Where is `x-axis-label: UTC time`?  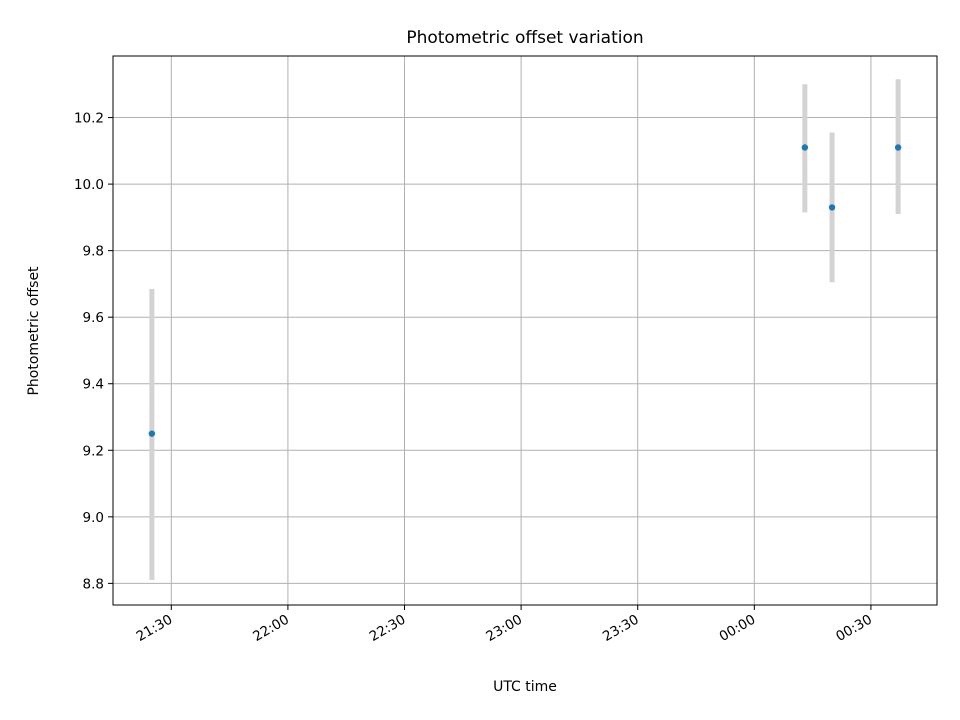 x-axis-label: UTC time is located at coordinates (525, 687).